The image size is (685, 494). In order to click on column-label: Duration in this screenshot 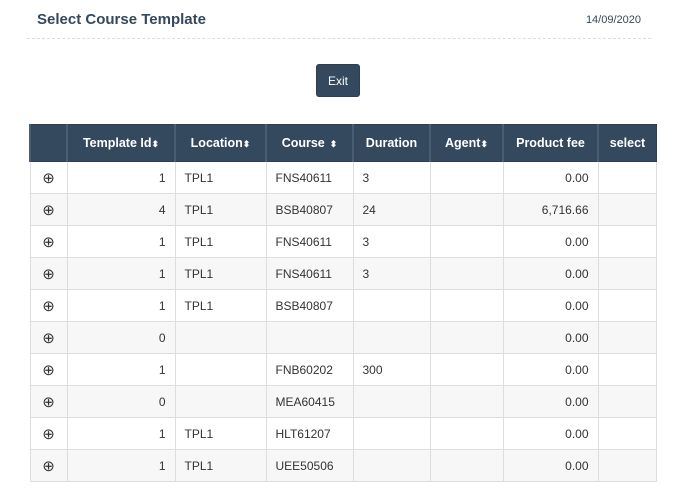, I will do `click(391, 143)`.